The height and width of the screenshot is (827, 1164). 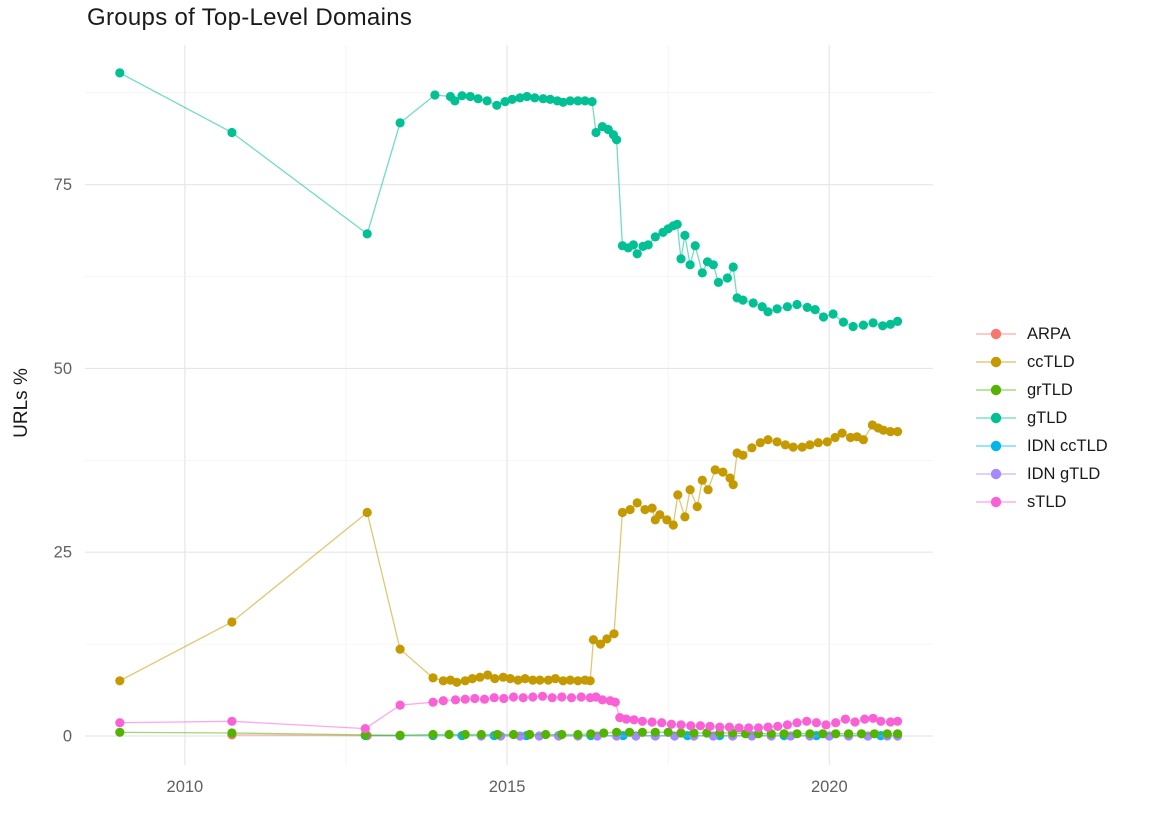 What do you see at coordinates (63, 553) in the screenshot?
I see `y-tick-label: 25` at bounding box center [63, 553].